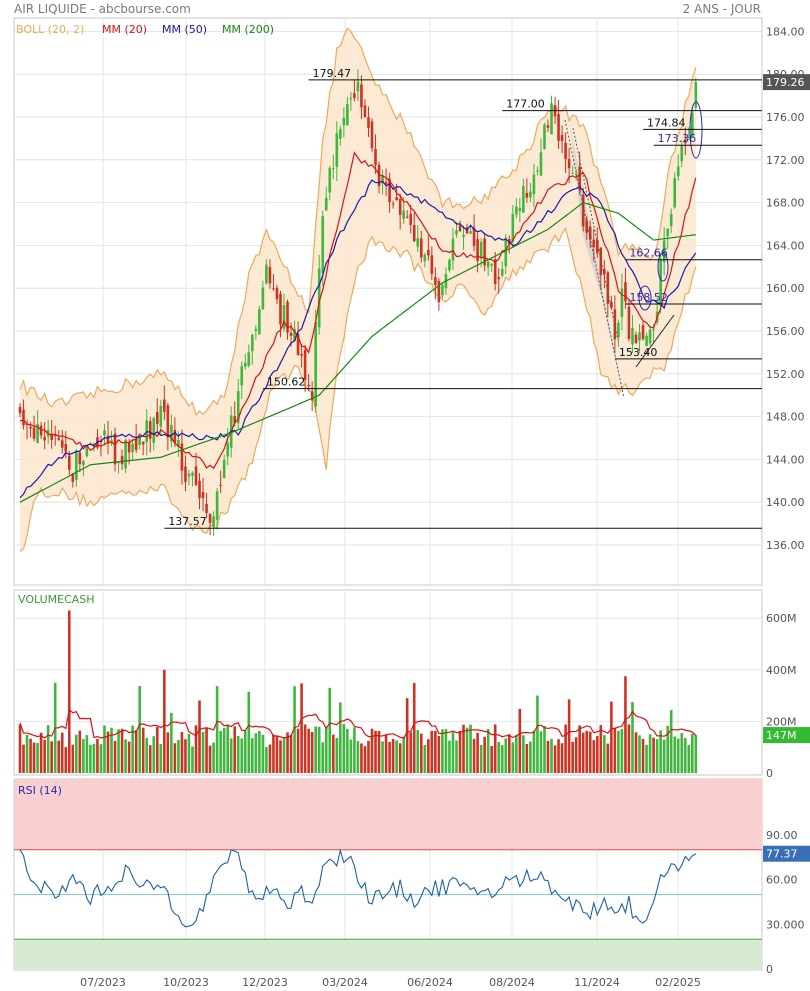  Describe the element at coordinates (525, 104) in the screenshot. I see `level-label: 177.00` at that location.